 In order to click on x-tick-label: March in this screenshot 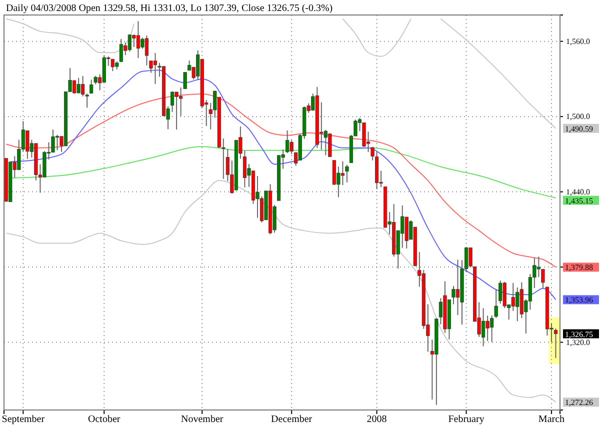, I will do `click(551, 419)`.